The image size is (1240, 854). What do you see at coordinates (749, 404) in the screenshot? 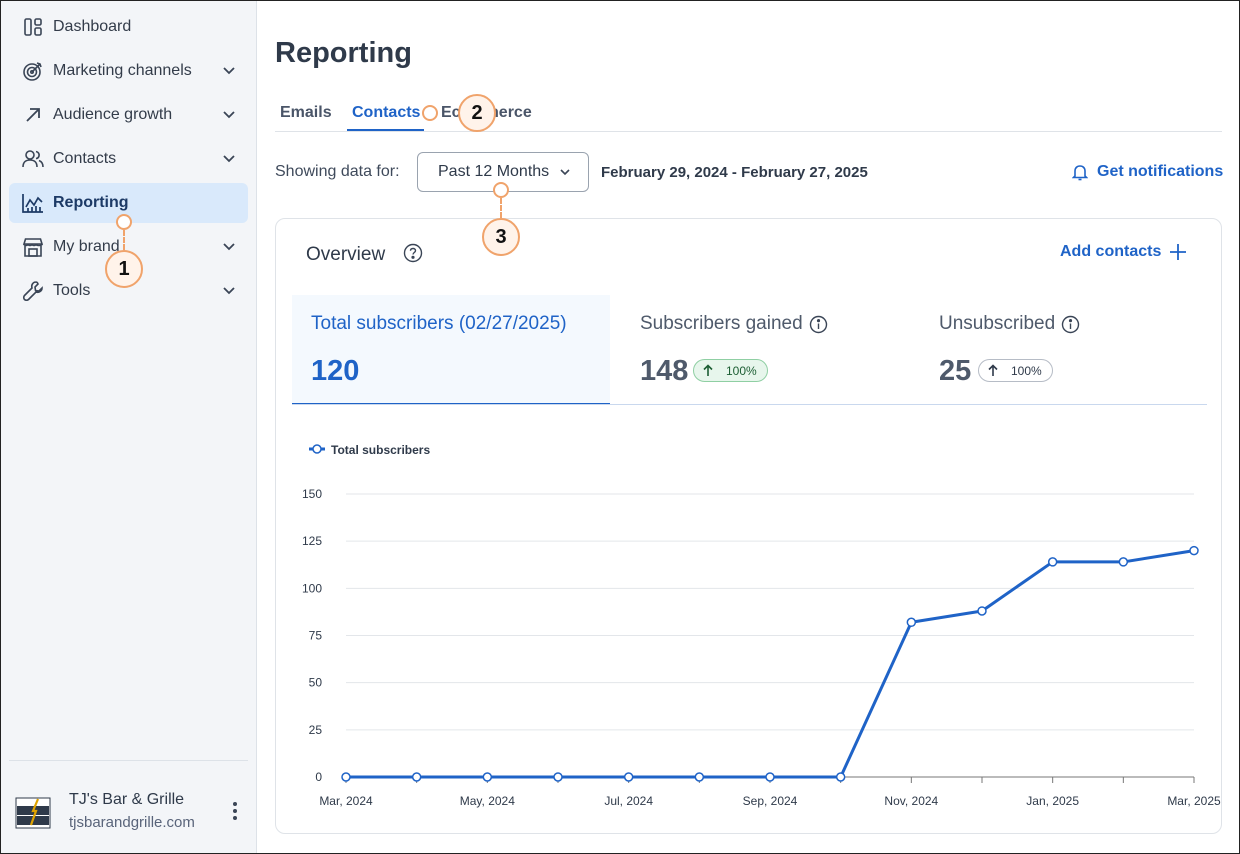
I see `metrics-divider` at bounding box center [749, 404].